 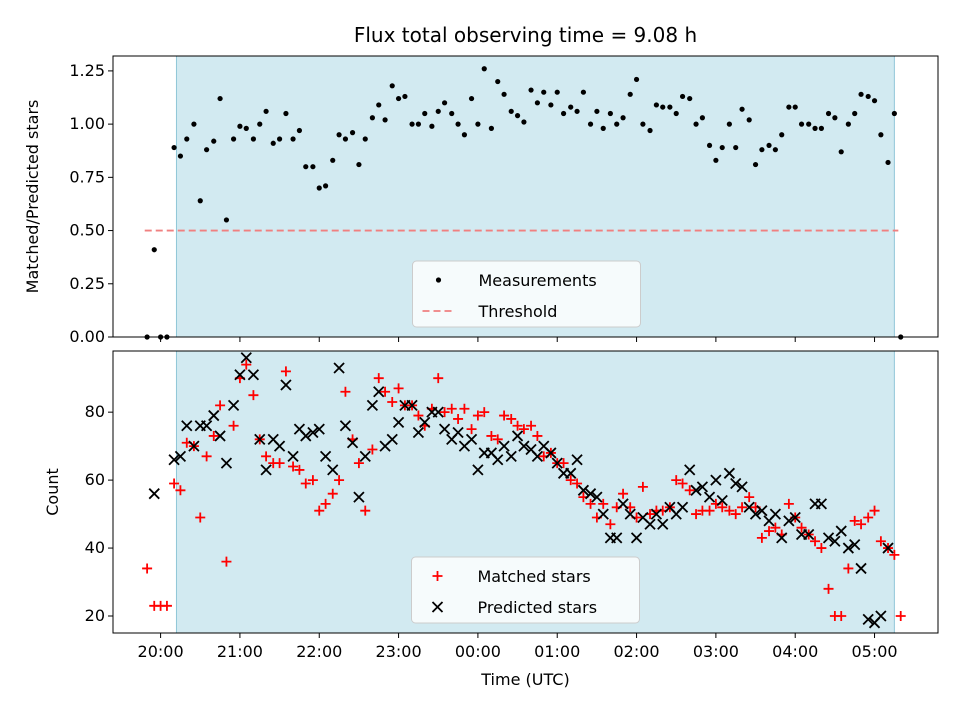 I want to click on x-tick-label: 00:00, so click(x=478, y=651).